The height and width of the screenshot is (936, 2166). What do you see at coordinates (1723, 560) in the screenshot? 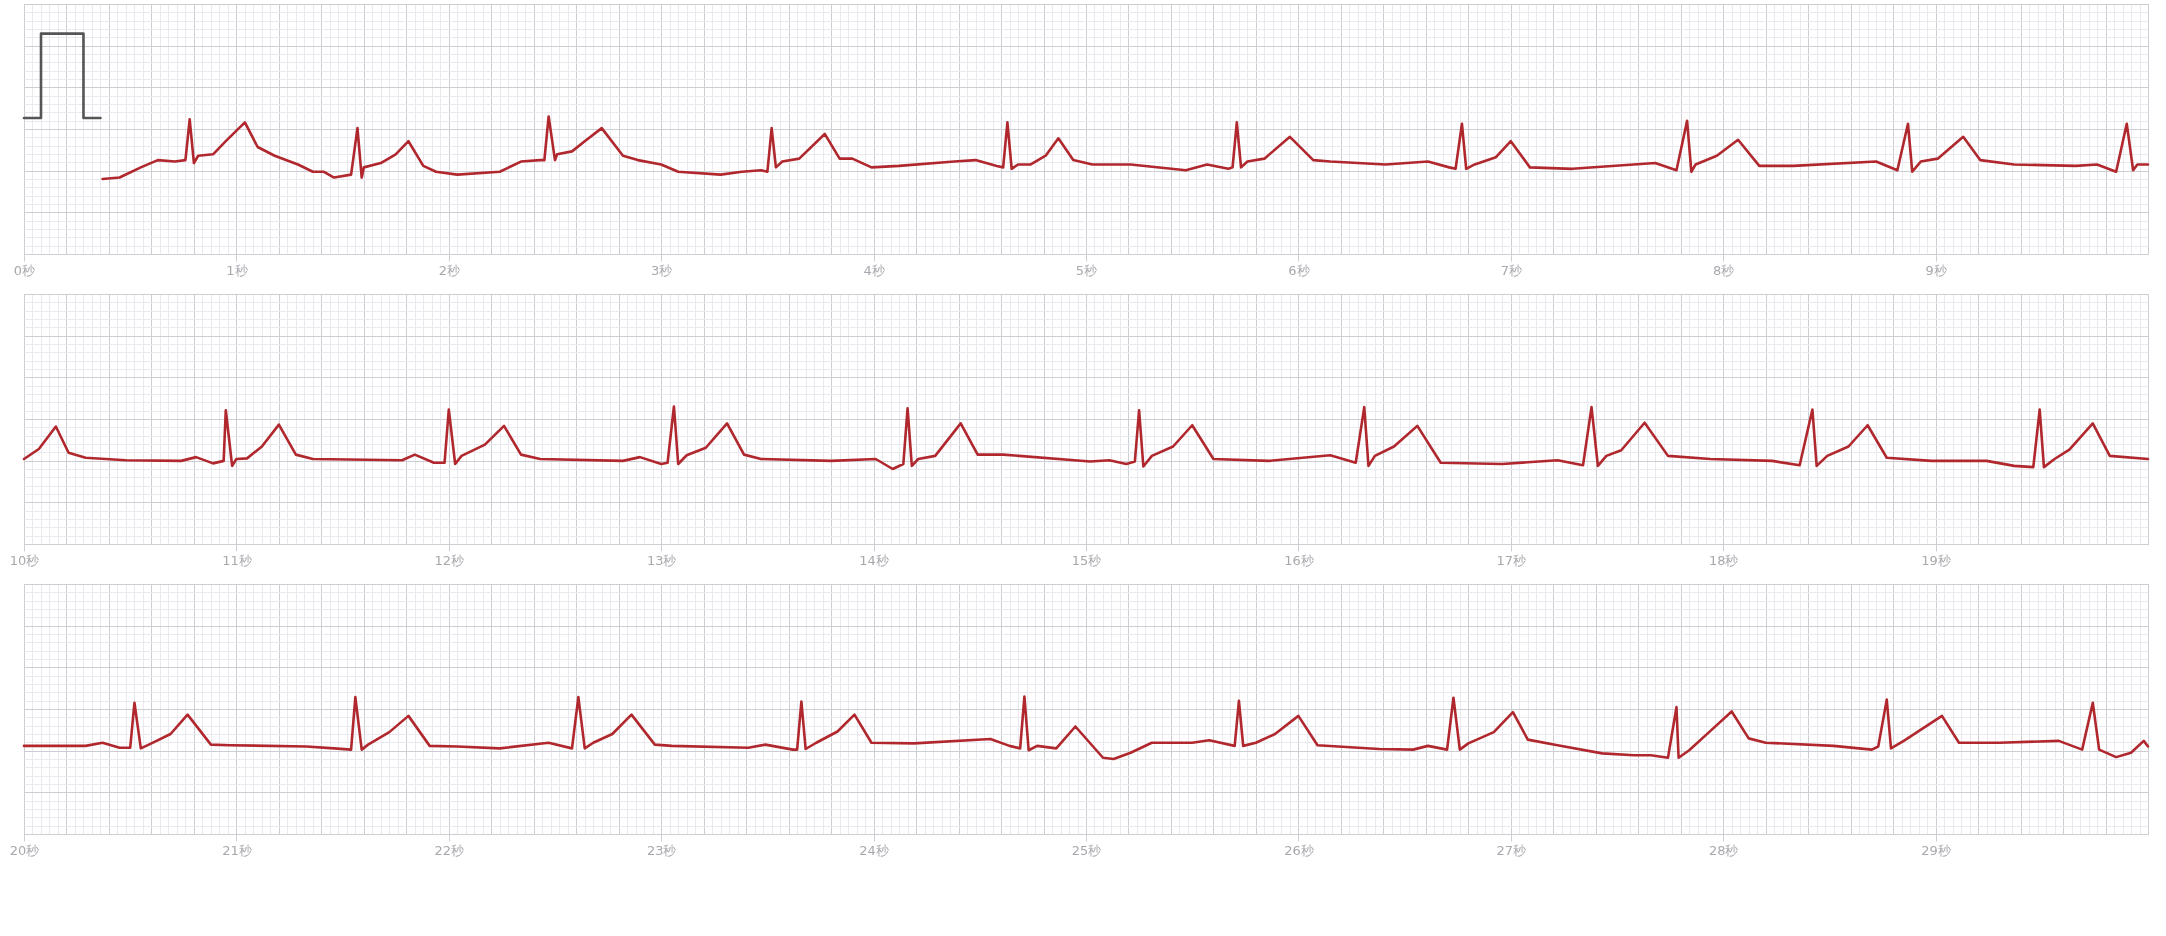
I see `x-tick-label: 18秒` at bounding box center [1723, 560].